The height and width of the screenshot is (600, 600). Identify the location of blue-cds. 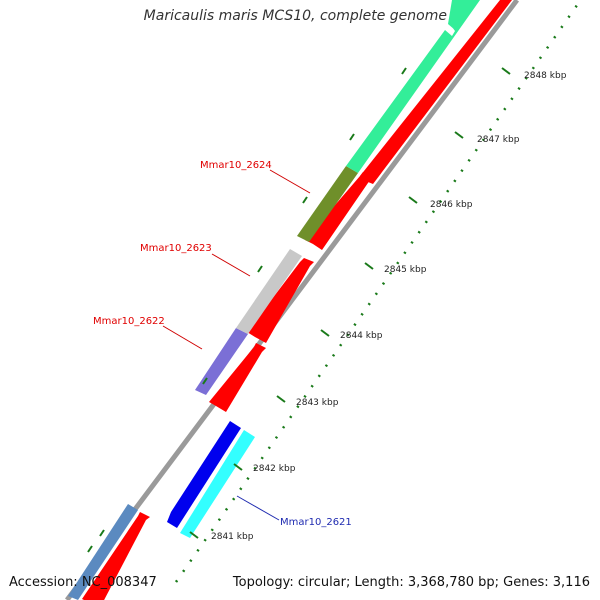
(204, 474).